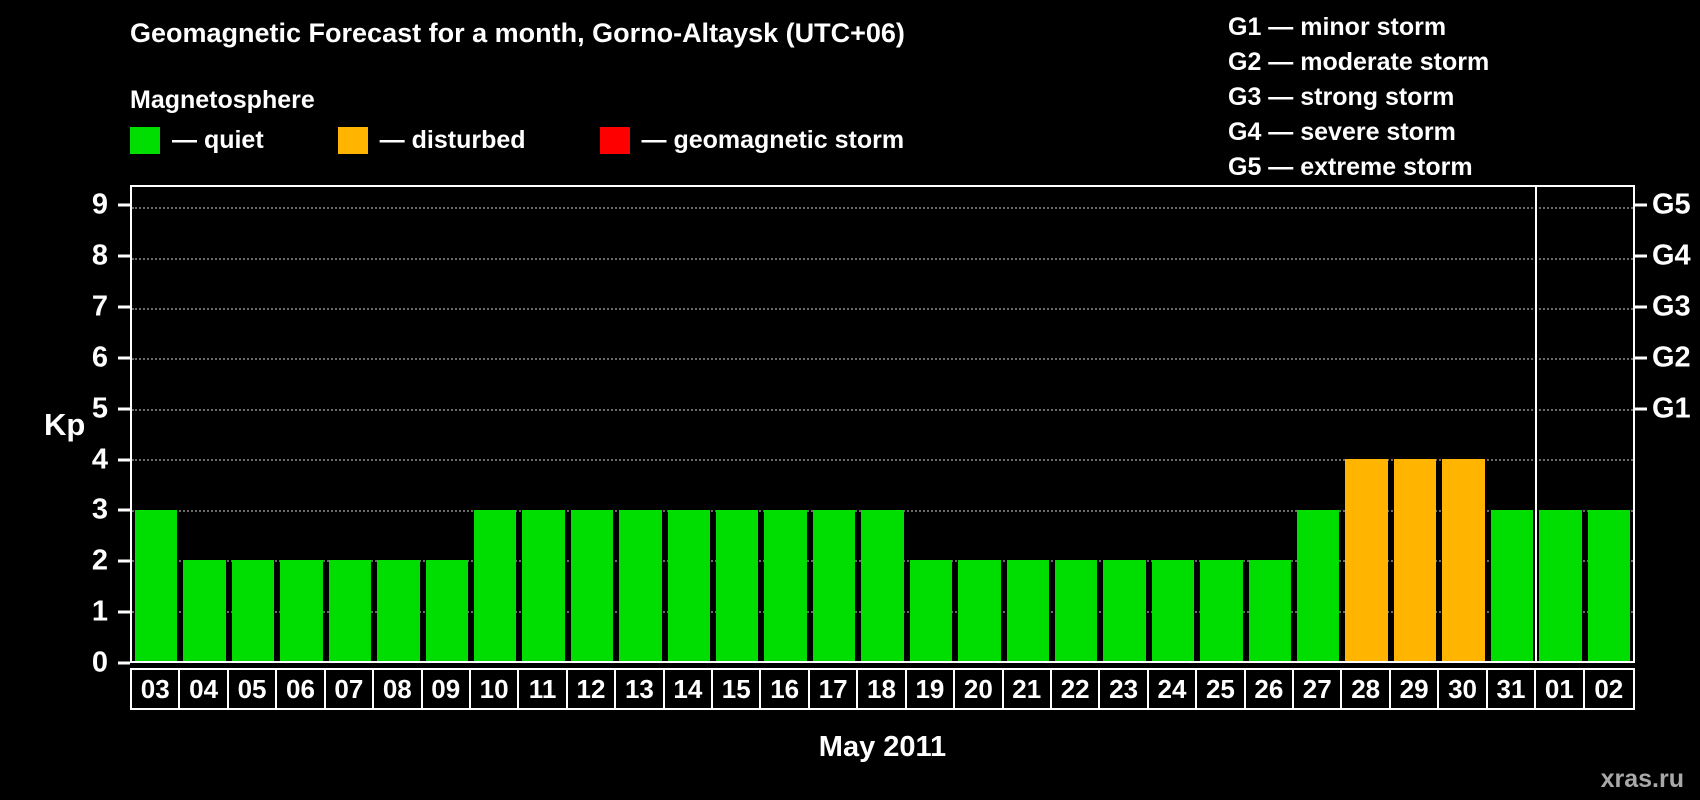  What do you see at coordinates (99, 611) in the screenshot?
I see `y-tick-label-1: 1` at bounding box center [99, 611].